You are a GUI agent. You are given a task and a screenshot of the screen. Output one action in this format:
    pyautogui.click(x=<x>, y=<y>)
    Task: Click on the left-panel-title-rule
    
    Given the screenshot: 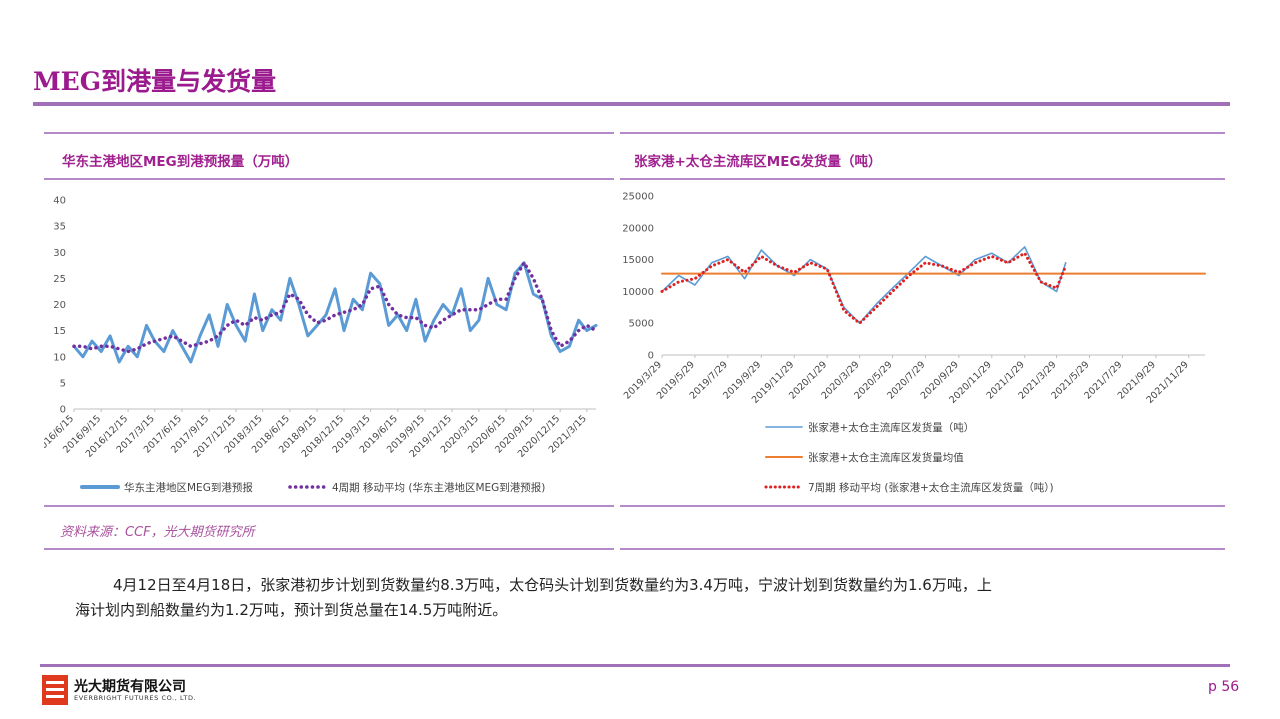 What is the action you would take?
    pyautogui.click(x=329, y=179)
    